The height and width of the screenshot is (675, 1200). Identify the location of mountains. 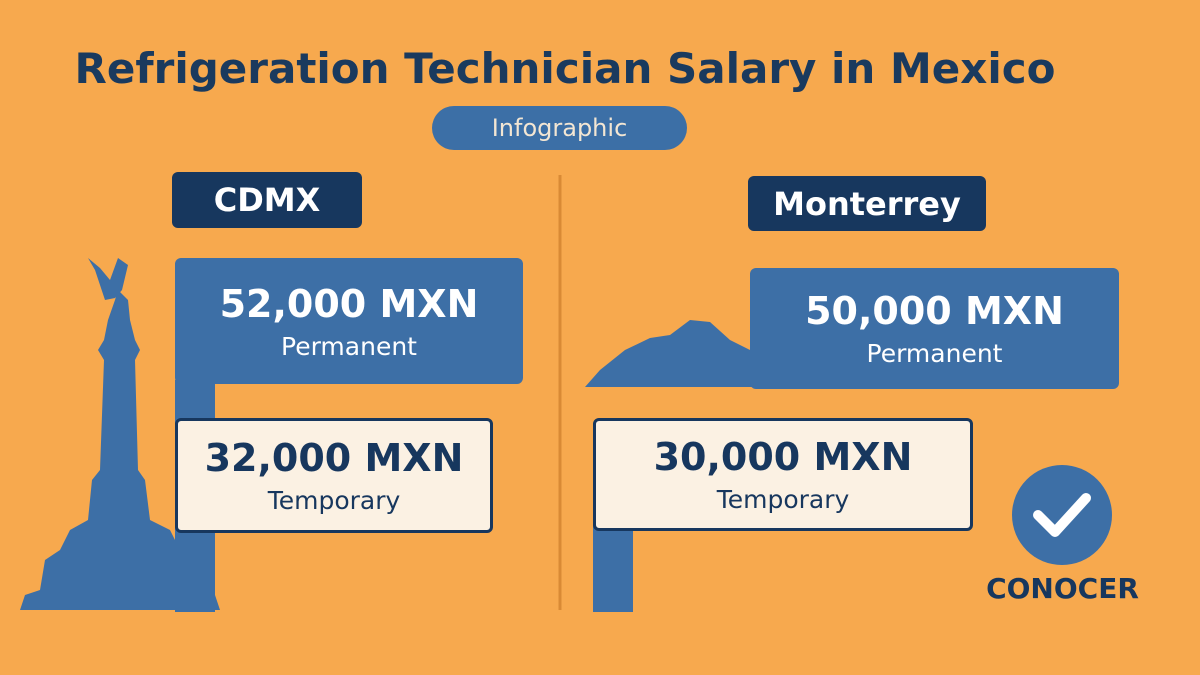
(672, 353).